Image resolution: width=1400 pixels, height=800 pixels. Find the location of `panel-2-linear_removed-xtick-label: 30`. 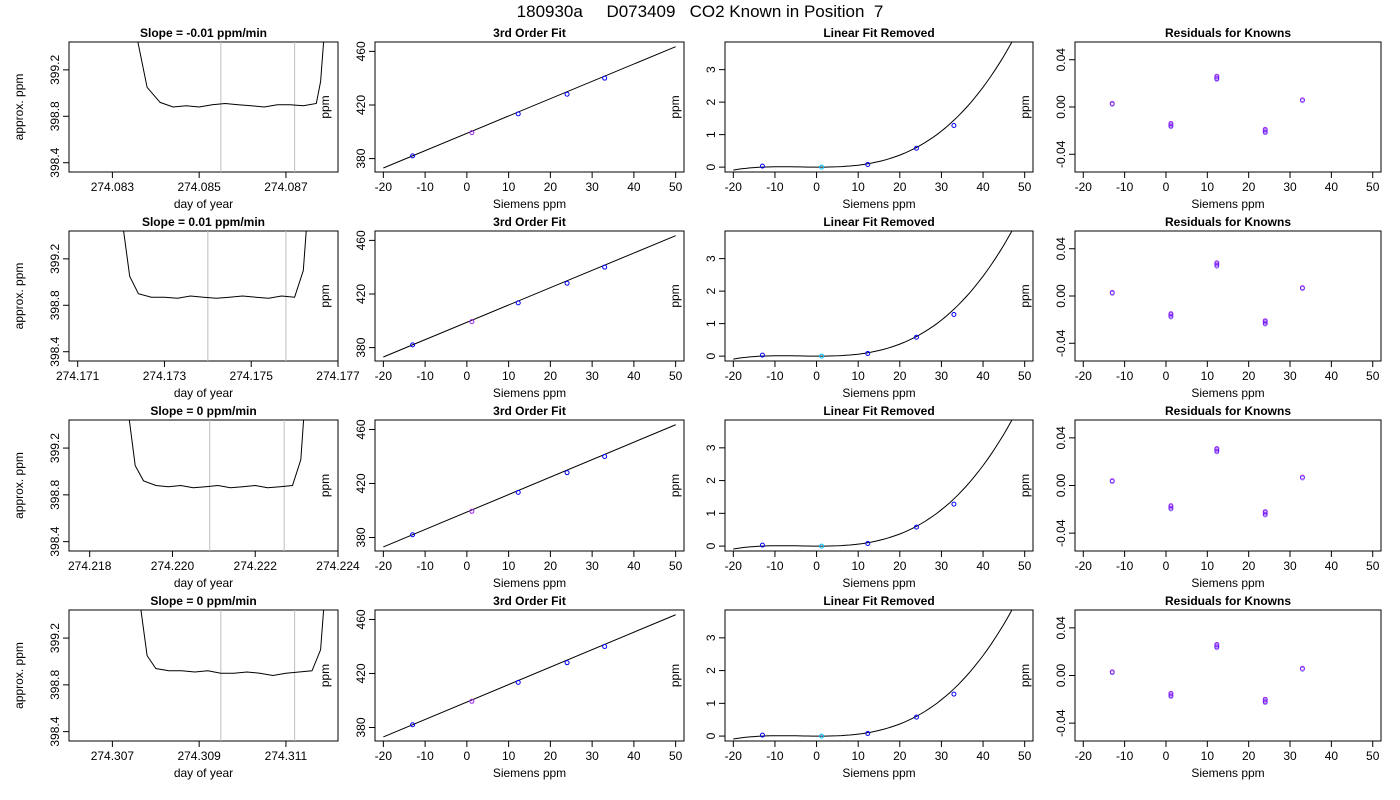

panel-2-linear_removed-xtick-label: 30 is located at coordinates (942, 376).